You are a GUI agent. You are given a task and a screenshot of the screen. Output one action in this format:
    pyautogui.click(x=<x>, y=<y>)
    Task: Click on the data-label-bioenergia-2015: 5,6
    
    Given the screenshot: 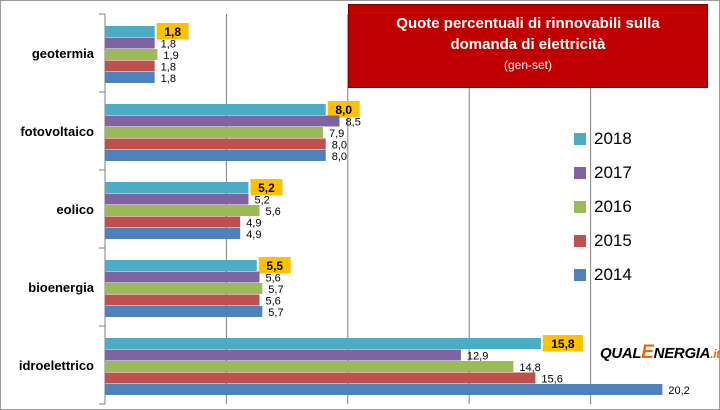 What is the action you would take?
    pyautogui.click(x=273, y=302)
    